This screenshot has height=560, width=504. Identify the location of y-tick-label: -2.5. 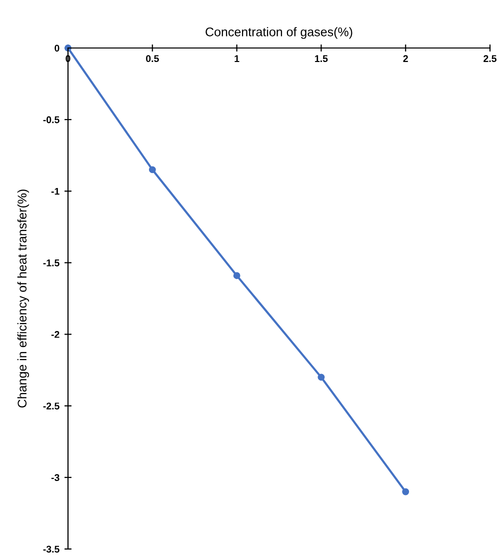
(51, 406).